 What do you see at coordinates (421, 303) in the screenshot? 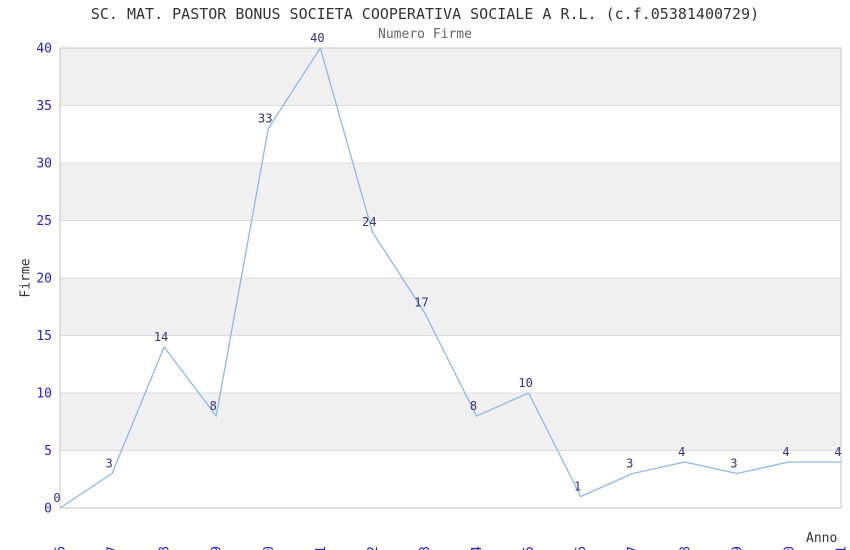
I see `data-point-label: 17` at bounding box center [421, 303].